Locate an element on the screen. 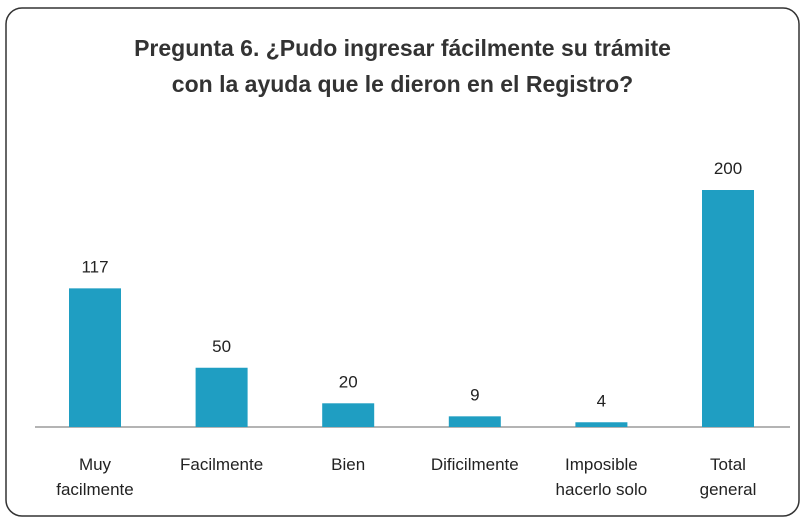 Image resolution: width=805 pixels, height=525 pixels. x-tick-label: Imposible hacerlo solo is located at coordinates (601, 477).